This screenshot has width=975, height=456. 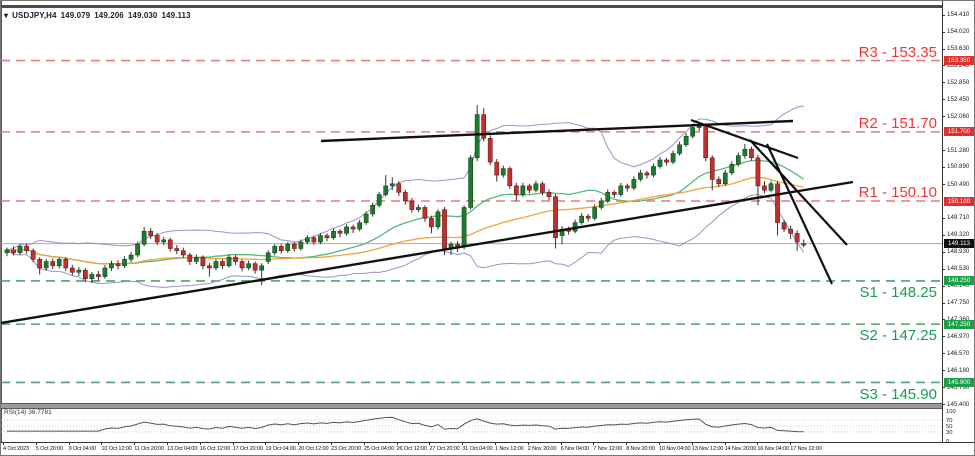 What do you see at coordinates (951, 411) in the screenshot?
I see `rsi-scale-label: 100` at bounding box center [951, 411].